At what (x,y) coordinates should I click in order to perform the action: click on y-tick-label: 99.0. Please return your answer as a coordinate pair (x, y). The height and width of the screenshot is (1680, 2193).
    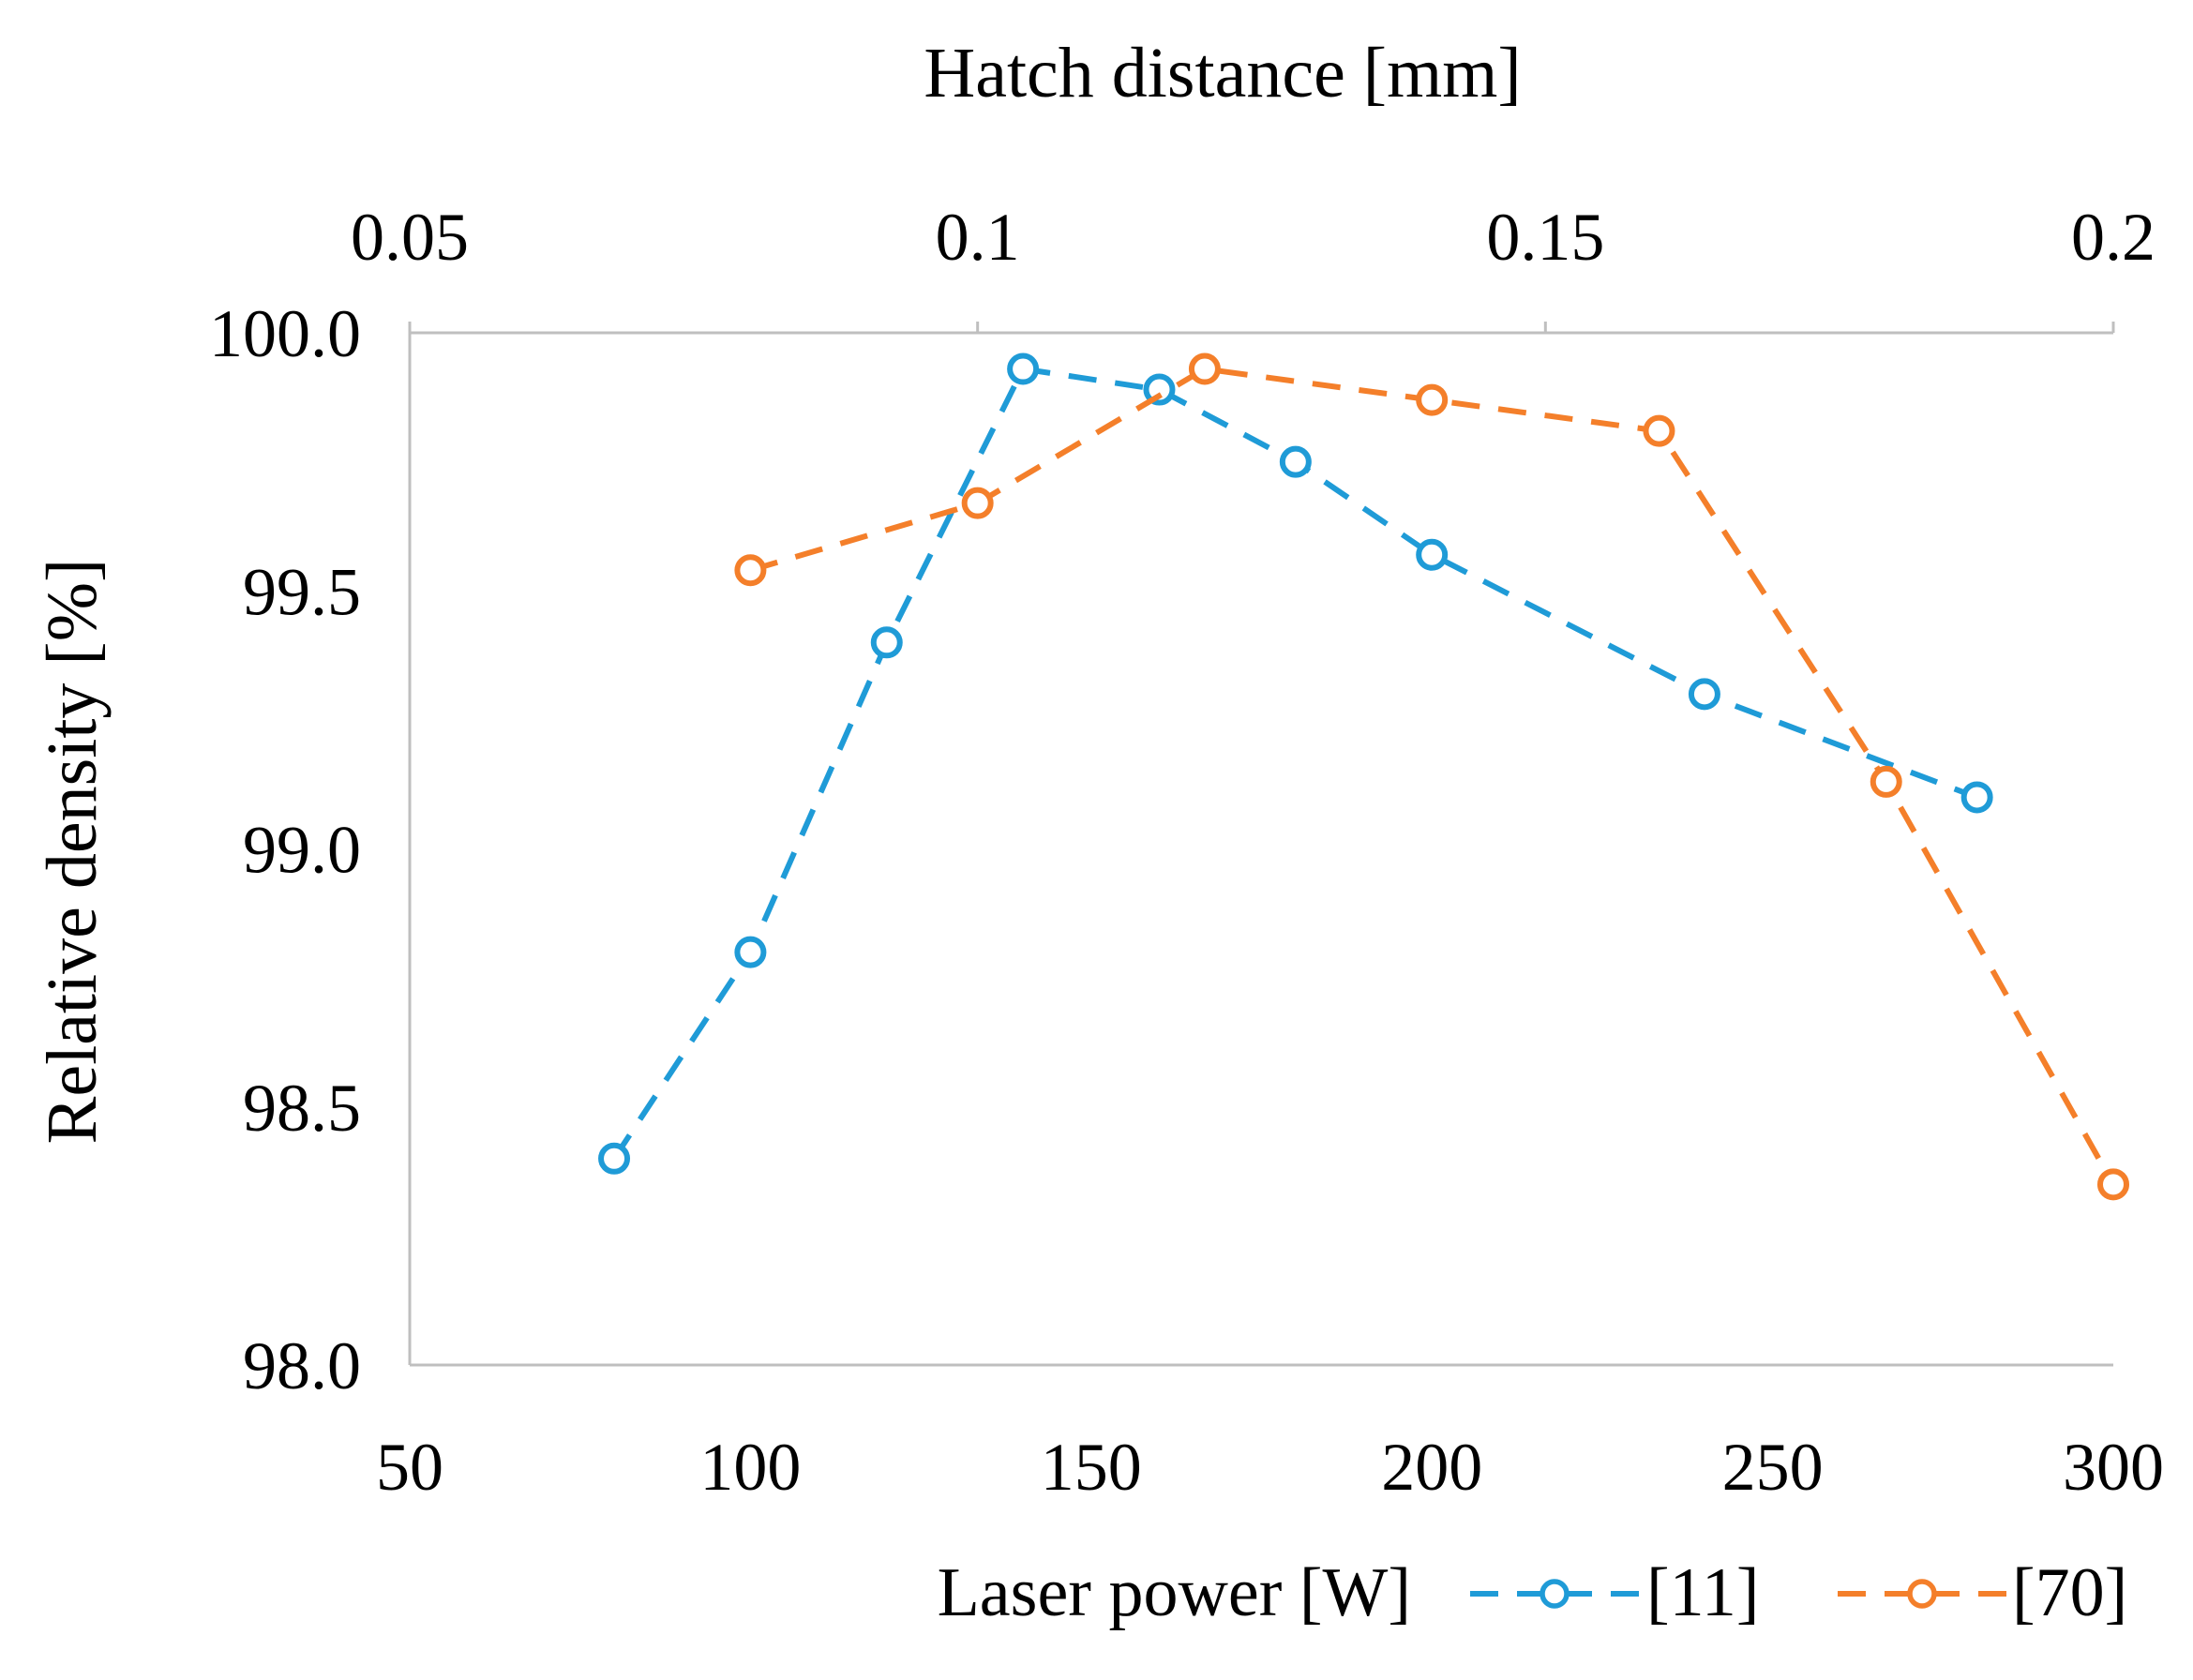
    Looking at the image, I should click on (302, 850).